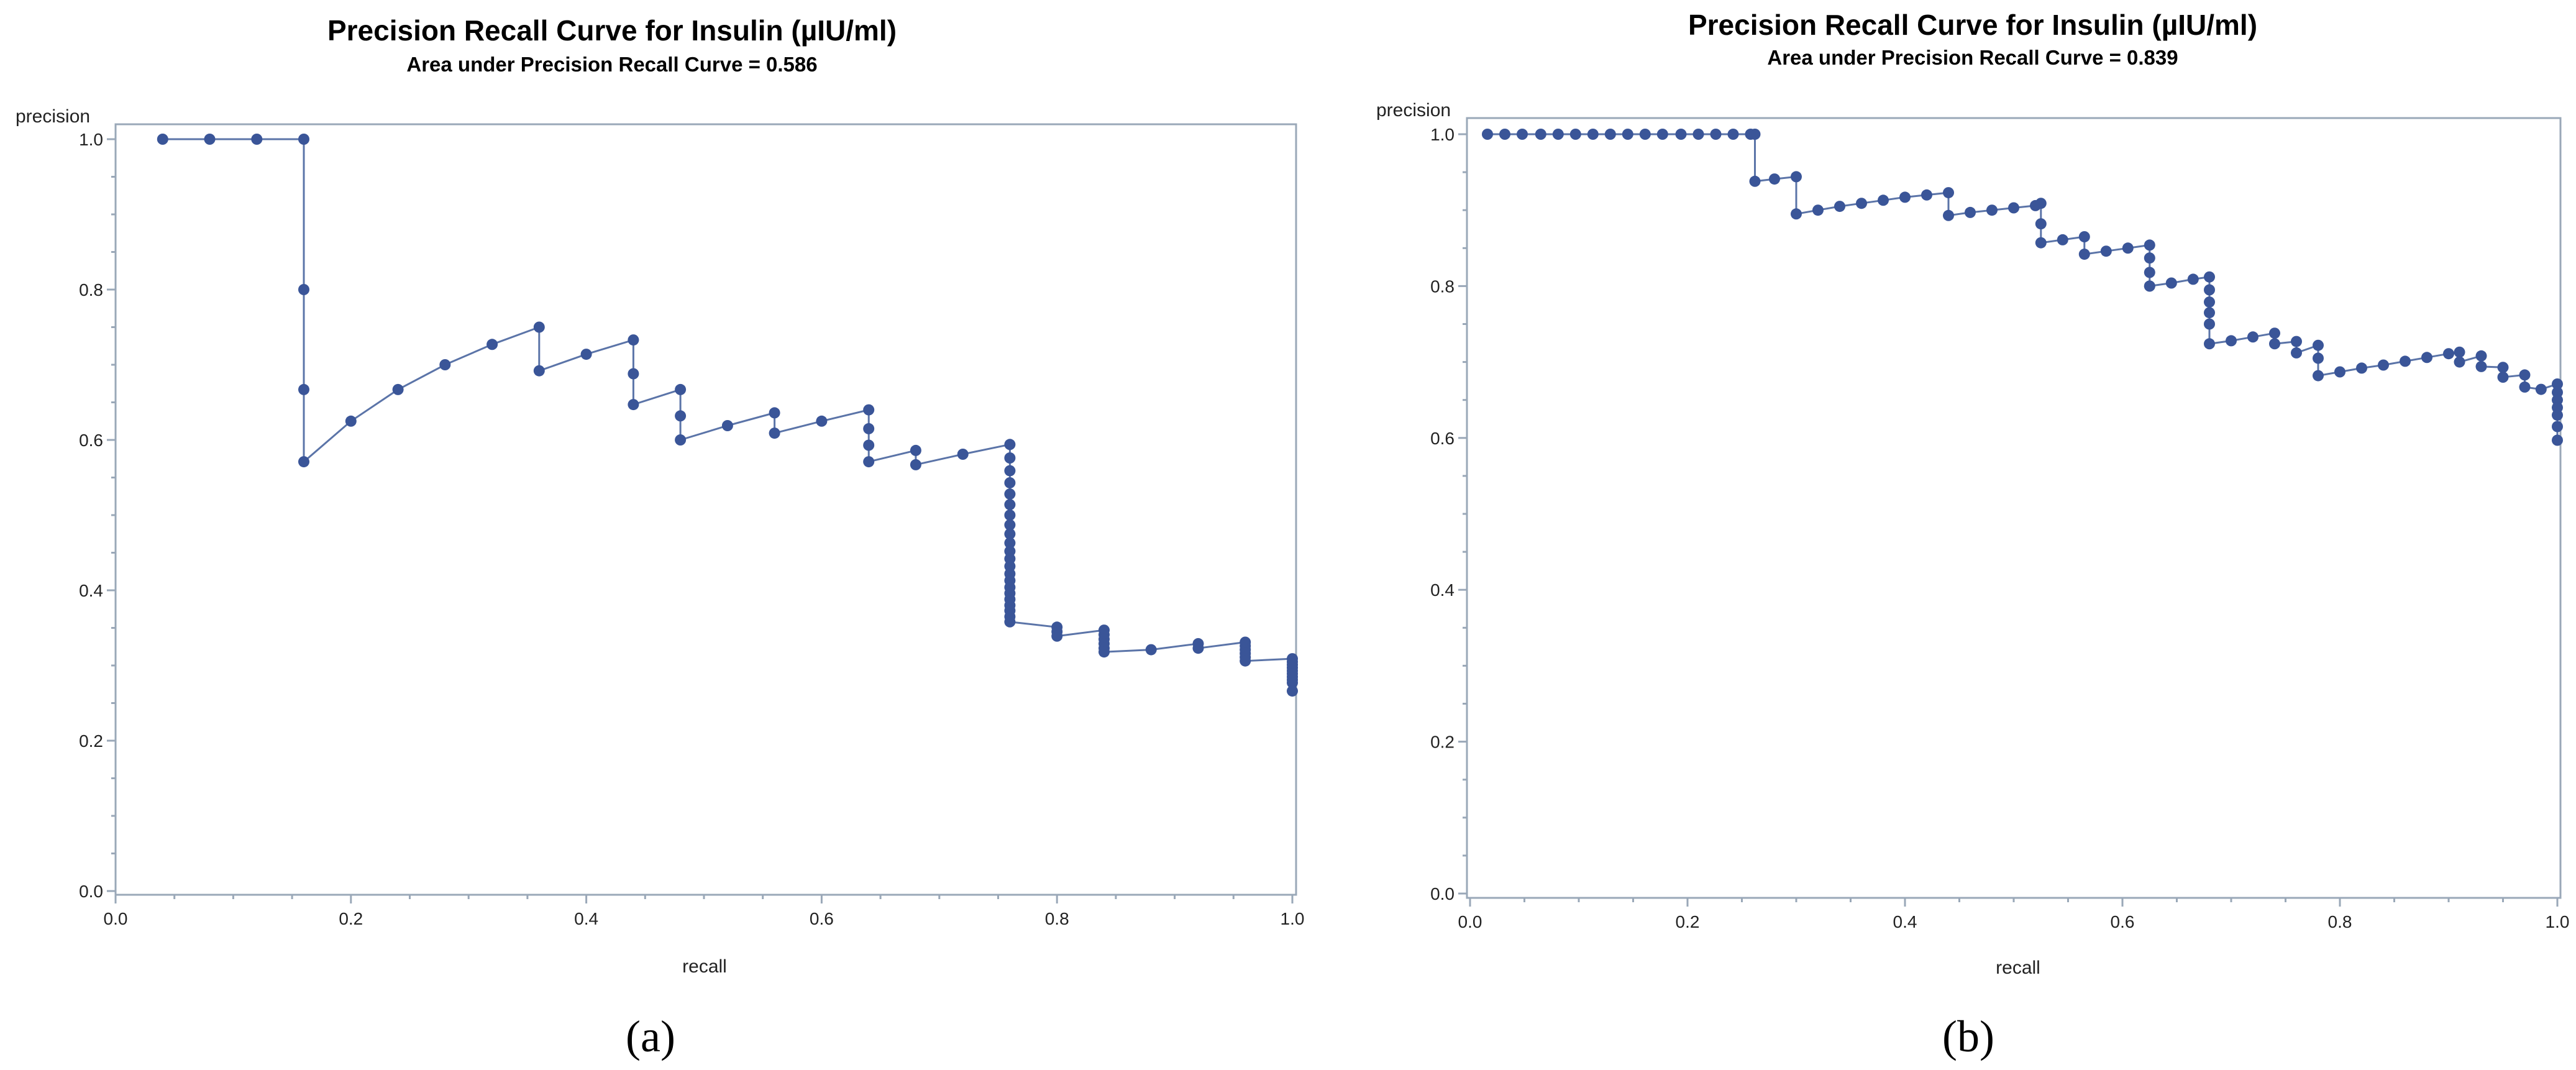  What do you see at coordinates (2018, 968) in the screenshot?
I see `chart-b-xlabel: recall` at bounding box center [2018, 968].